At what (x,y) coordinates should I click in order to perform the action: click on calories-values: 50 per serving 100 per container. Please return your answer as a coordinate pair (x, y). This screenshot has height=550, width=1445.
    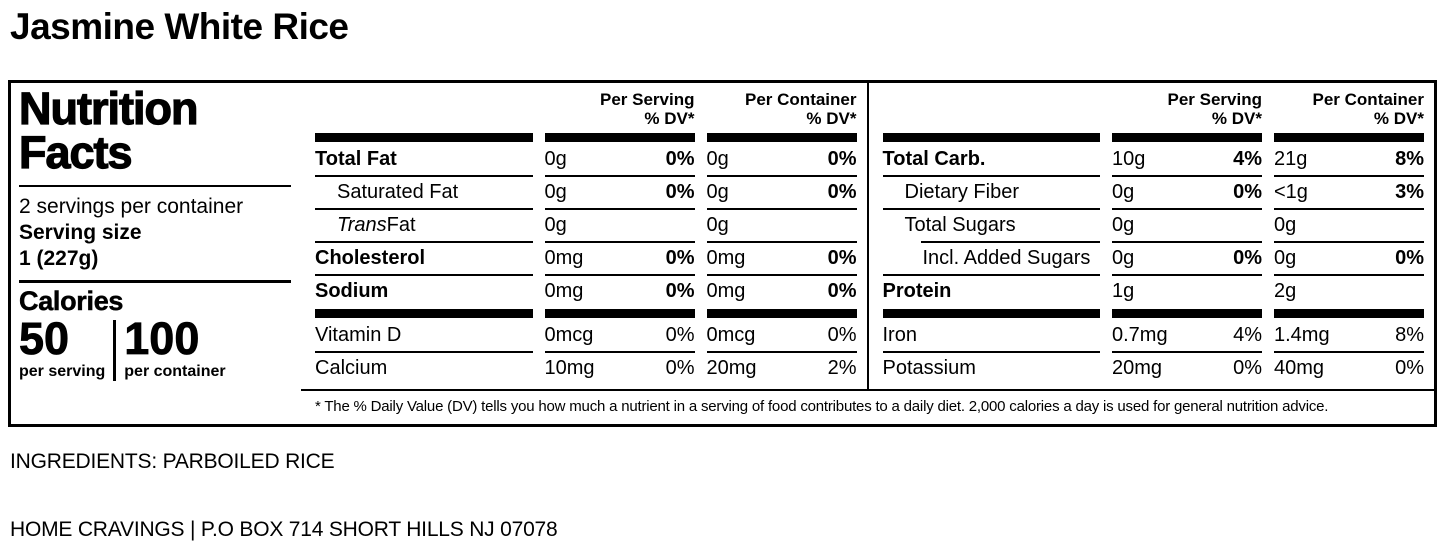
    Looking at the image, I should click on (155, 349).